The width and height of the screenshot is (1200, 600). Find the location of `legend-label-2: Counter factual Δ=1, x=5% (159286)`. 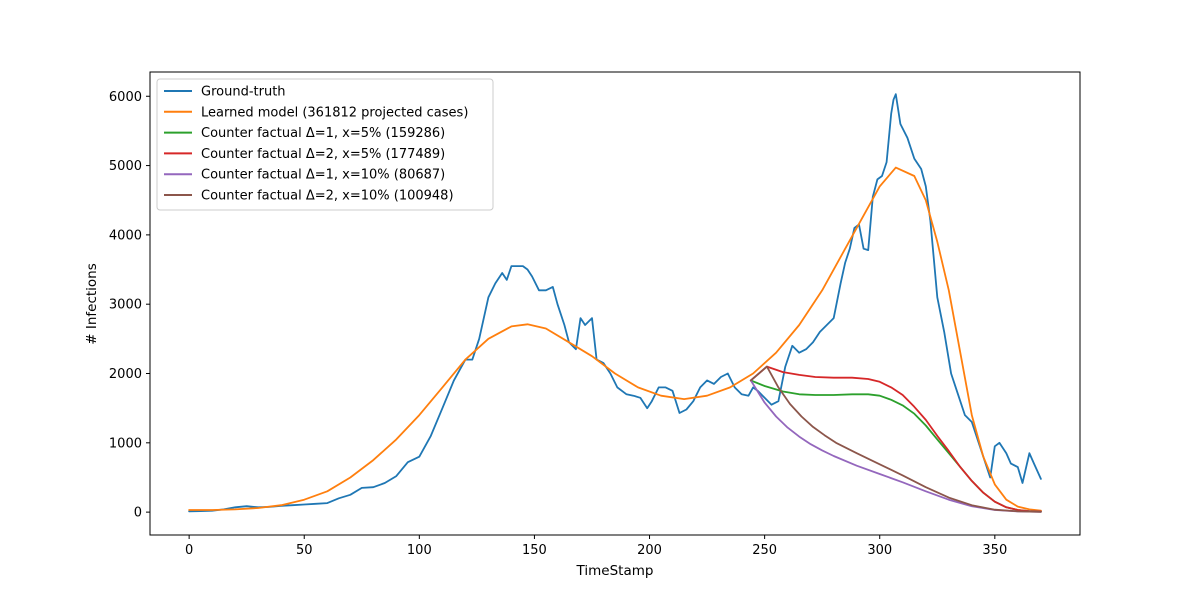

legend-label-2: Counter factual Δ=1, x=5% (159286) is located at coordinates (323, 133).